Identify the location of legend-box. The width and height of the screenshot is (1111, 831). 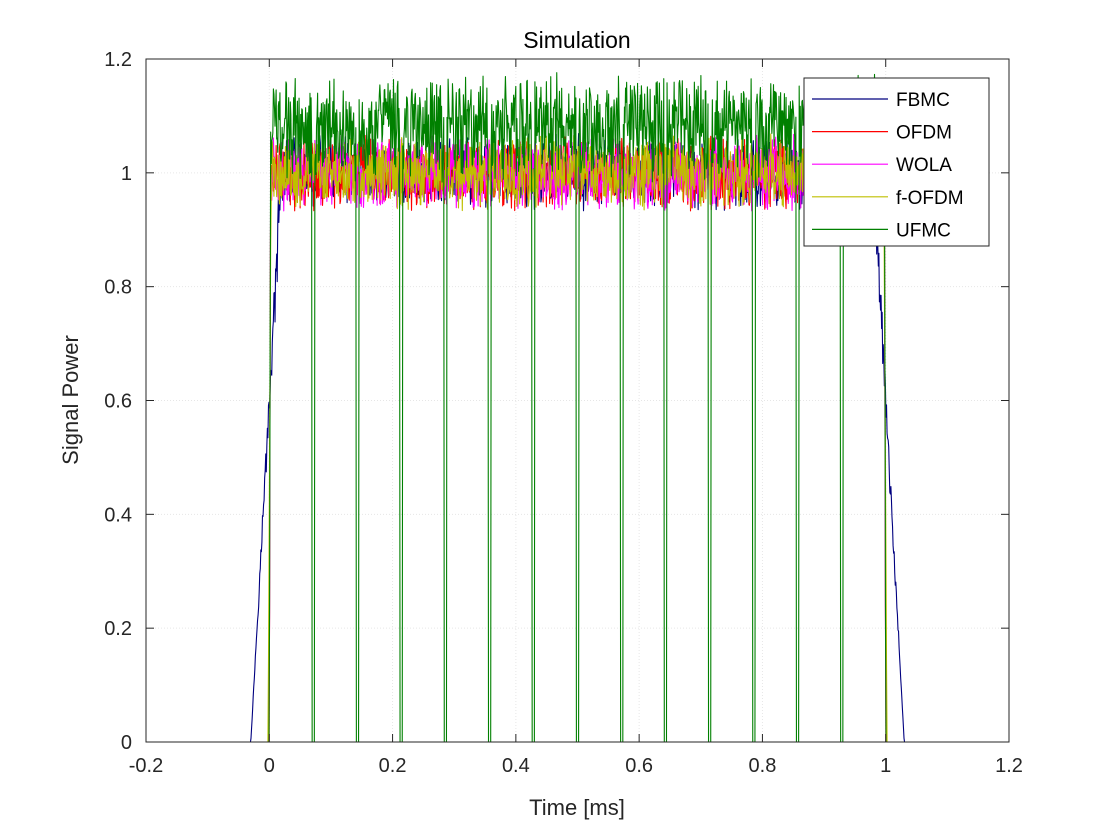
(896, 162).